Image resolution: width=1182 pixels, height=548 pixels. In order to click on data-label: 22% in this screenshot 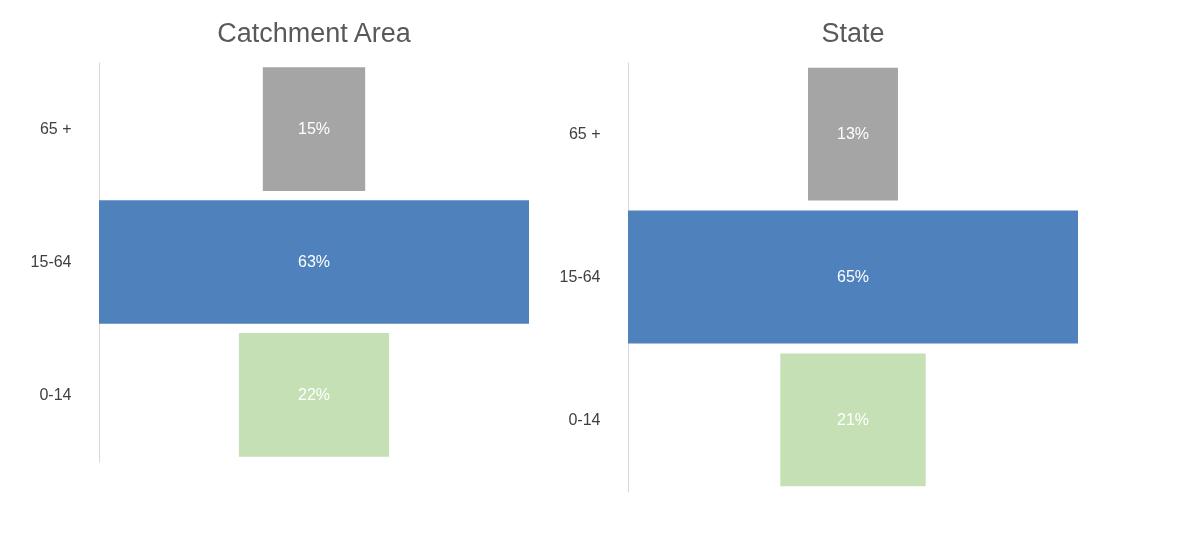, I will do `click(314, 394)`.